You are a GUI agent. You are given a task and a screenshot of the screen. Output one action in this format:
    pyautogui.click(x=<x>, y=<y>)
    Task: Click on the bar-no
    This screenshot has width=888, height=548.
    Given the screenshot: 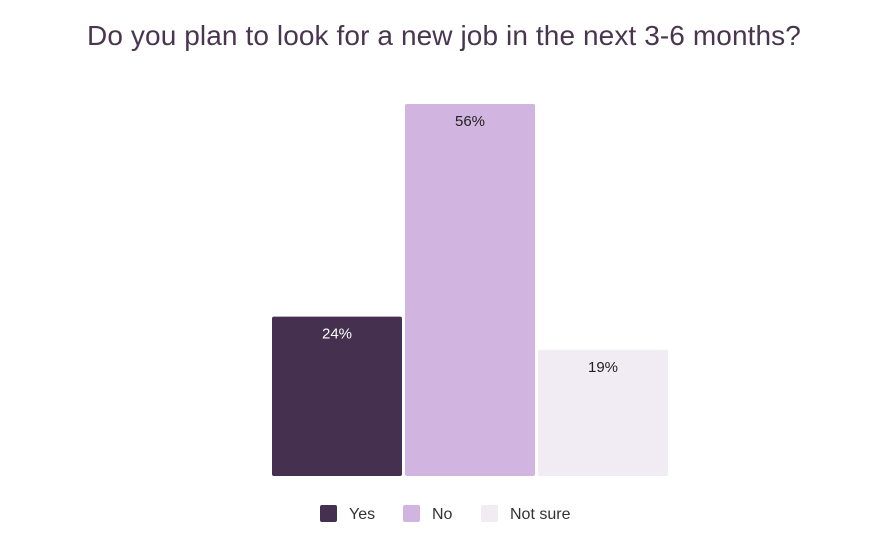 What is the action you would take?
    pyautogui.click(x=470, y=290)
    